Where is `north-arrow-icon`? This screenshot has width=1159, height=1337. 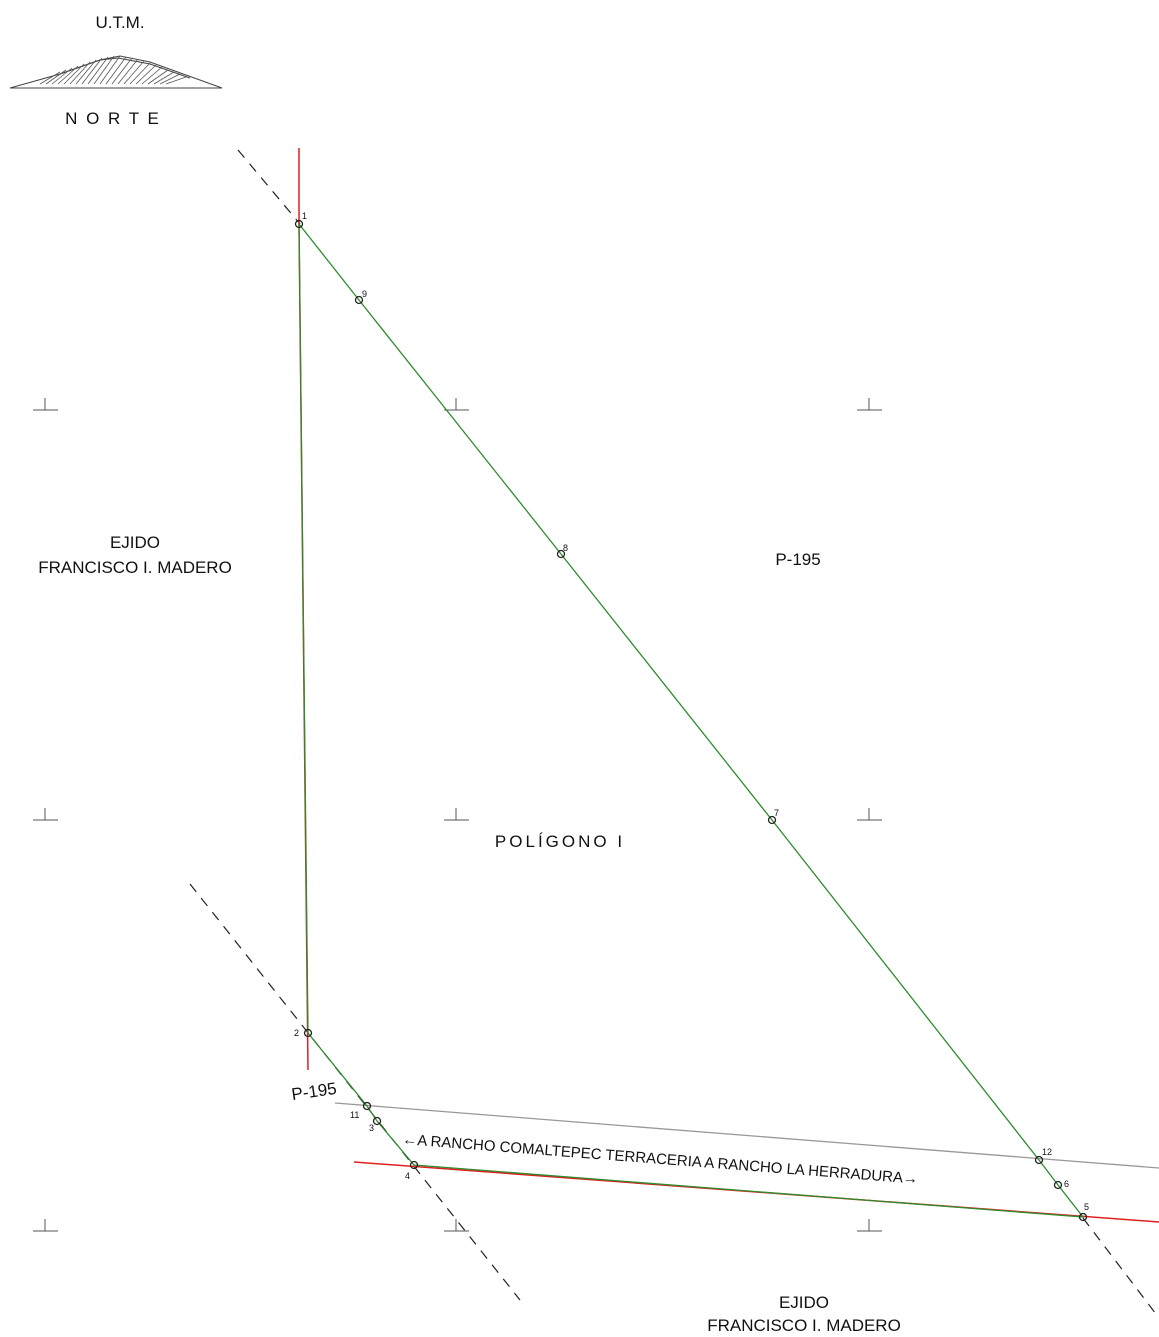 north-arrow-icon is located at coordinates (116, 72).